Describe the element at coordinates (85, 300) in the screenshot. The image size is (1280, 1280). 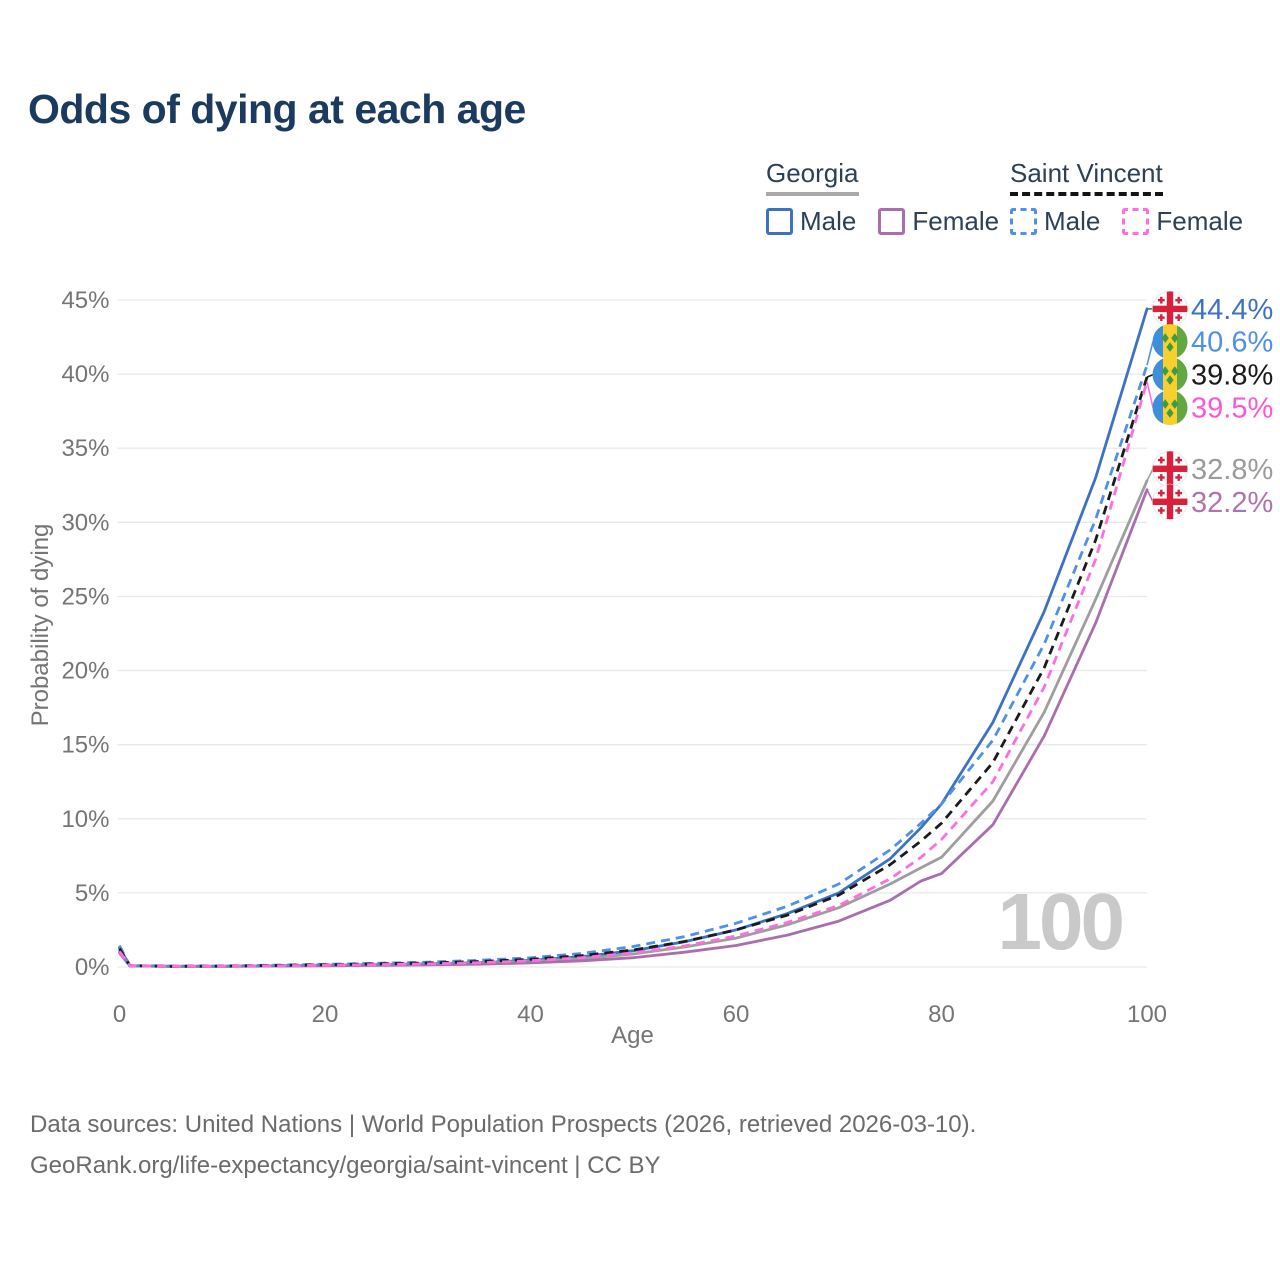
I see `y-tick-label: 45%` at that location.